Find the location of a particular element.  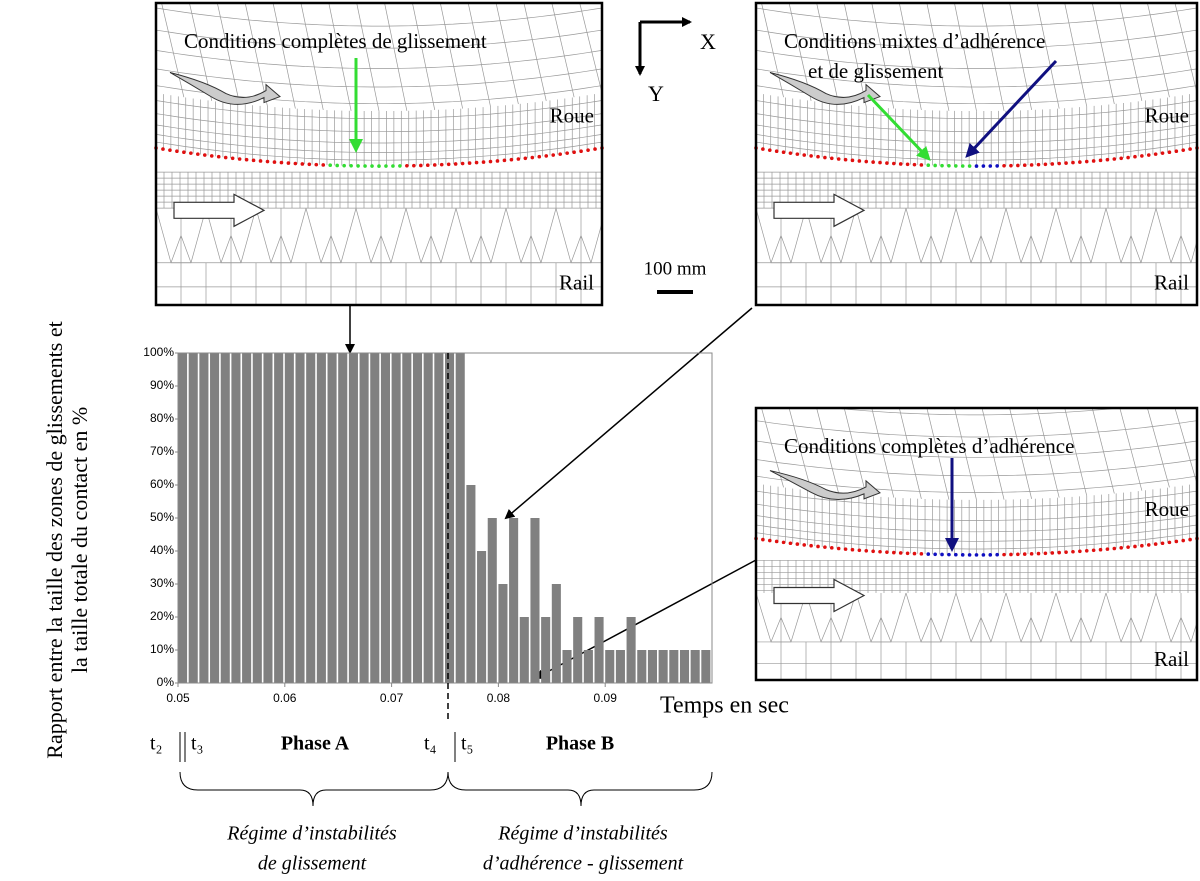

y-tick-label: 90% is located at coordinates (162, 385).